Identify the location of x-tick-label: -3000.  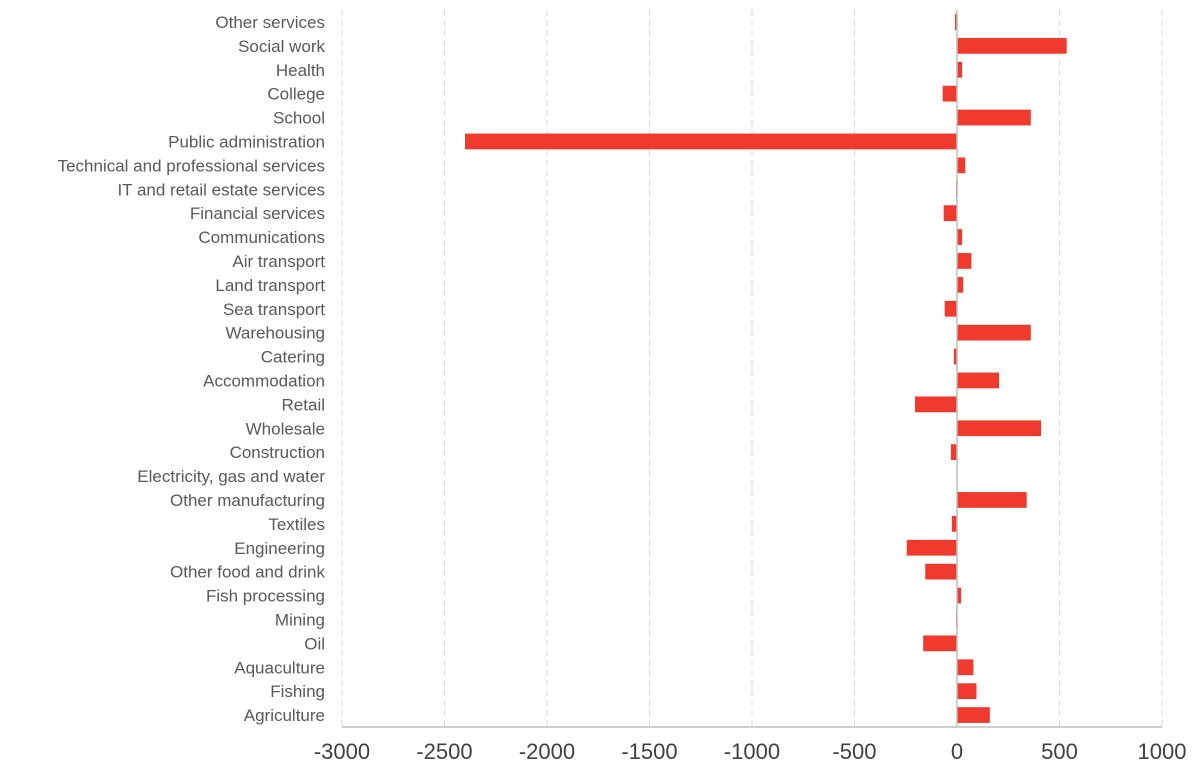
(342, 751).